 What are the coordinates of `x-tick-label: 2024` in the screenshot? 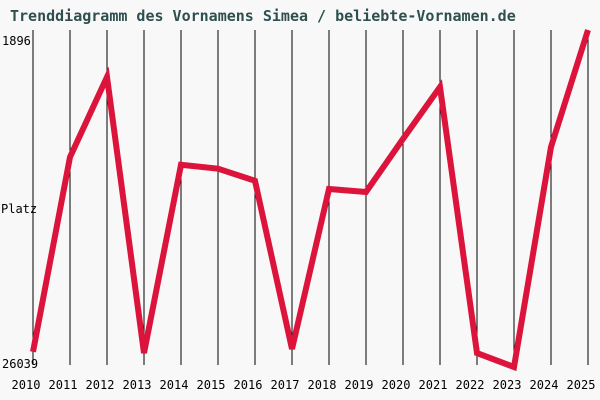 It's located at (544, 385).